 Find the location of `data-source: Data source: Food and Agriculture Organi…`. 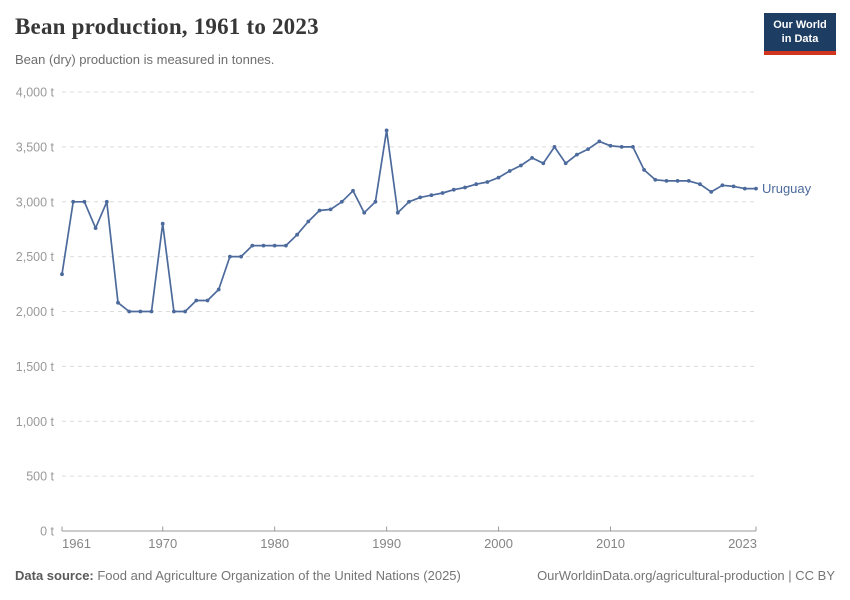

data-source: Data source: Food and Agriculture Organi… is located at coordinates (238, 575).